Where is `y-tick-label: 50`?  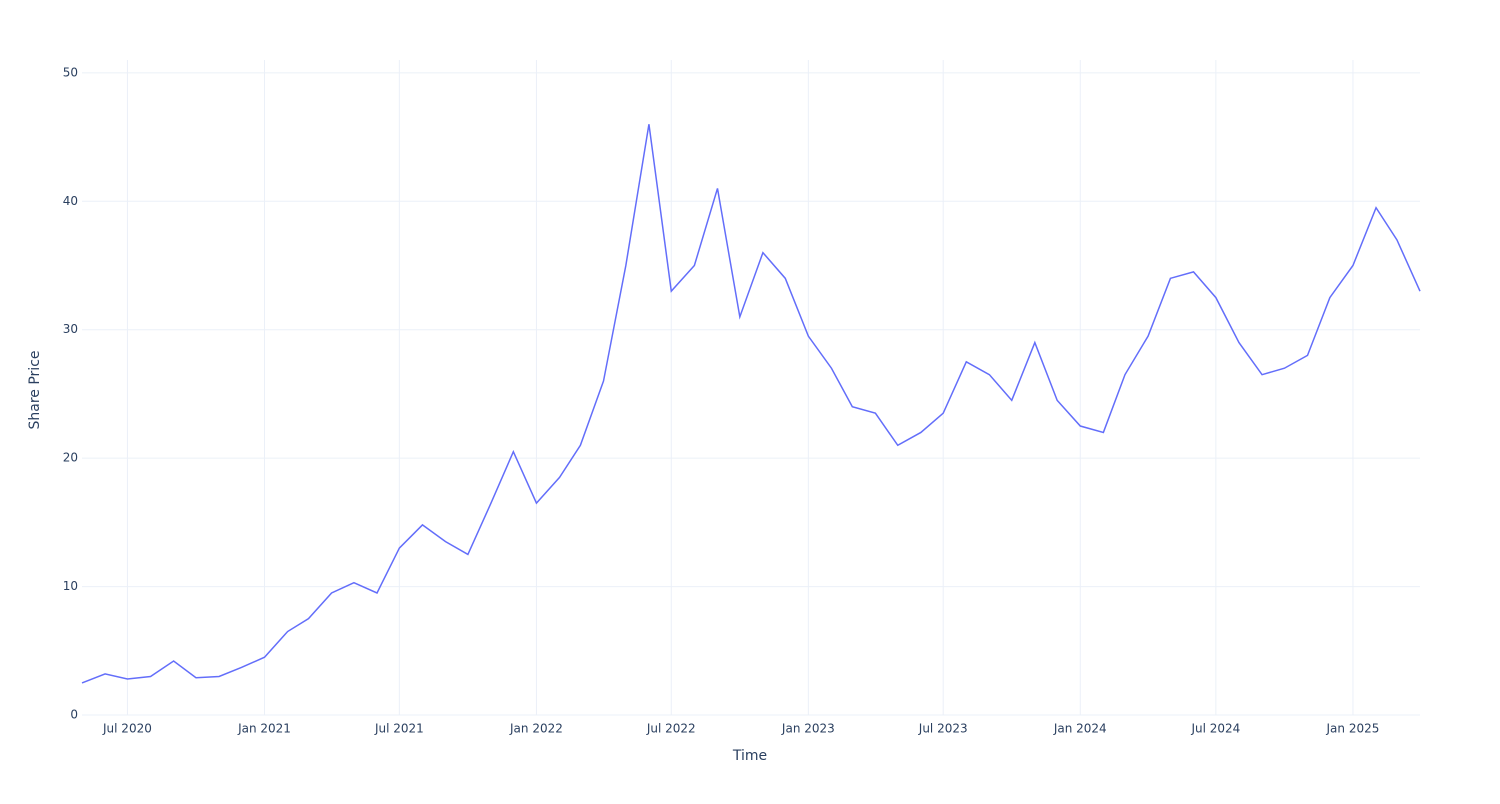 y-tick-label: 50 is located at coordinates (70, 72).